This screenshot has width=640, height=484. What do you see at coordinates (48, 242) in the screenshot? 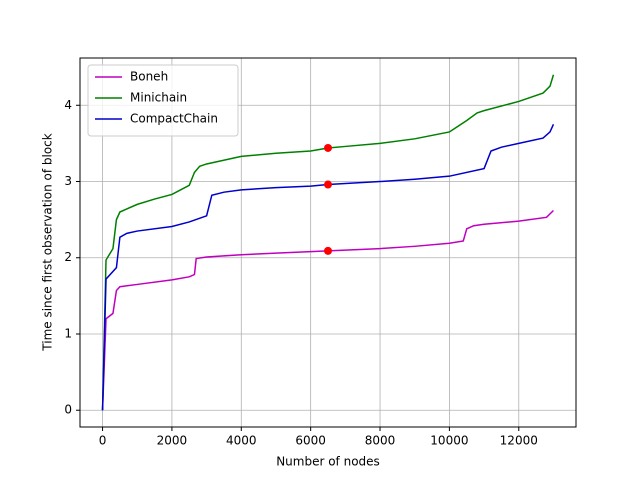
I see `y-axis-label: Time since first observation of block` at bounding box center [48, 242].